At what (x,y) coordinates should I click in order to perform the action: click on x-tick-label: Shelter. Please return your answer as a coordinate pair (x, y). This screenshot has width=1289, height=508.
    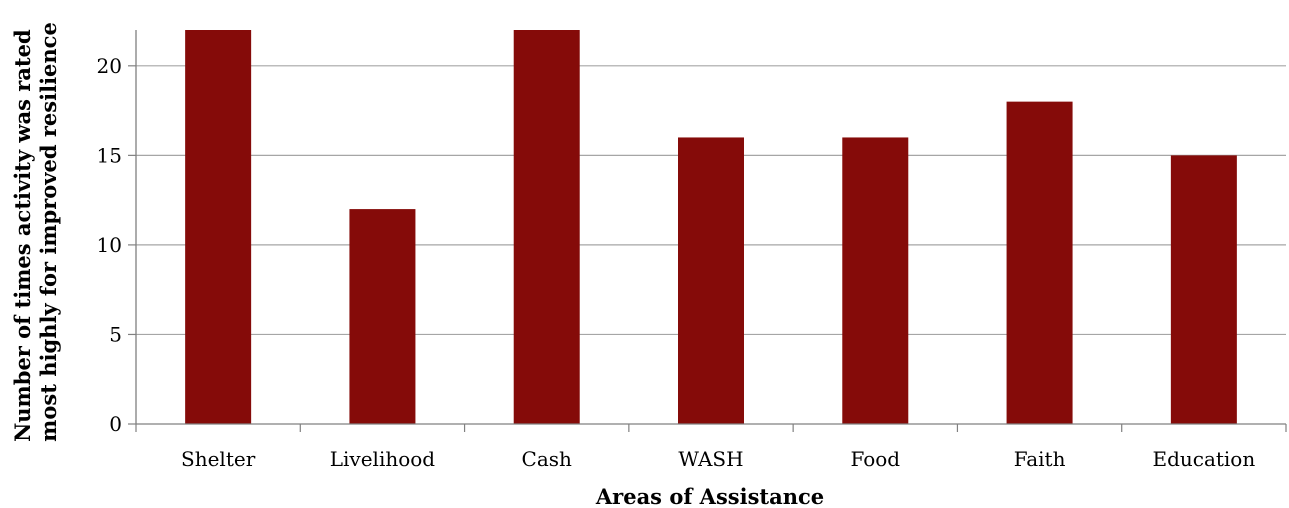
    Looking at the image, I should click on (218, 459).